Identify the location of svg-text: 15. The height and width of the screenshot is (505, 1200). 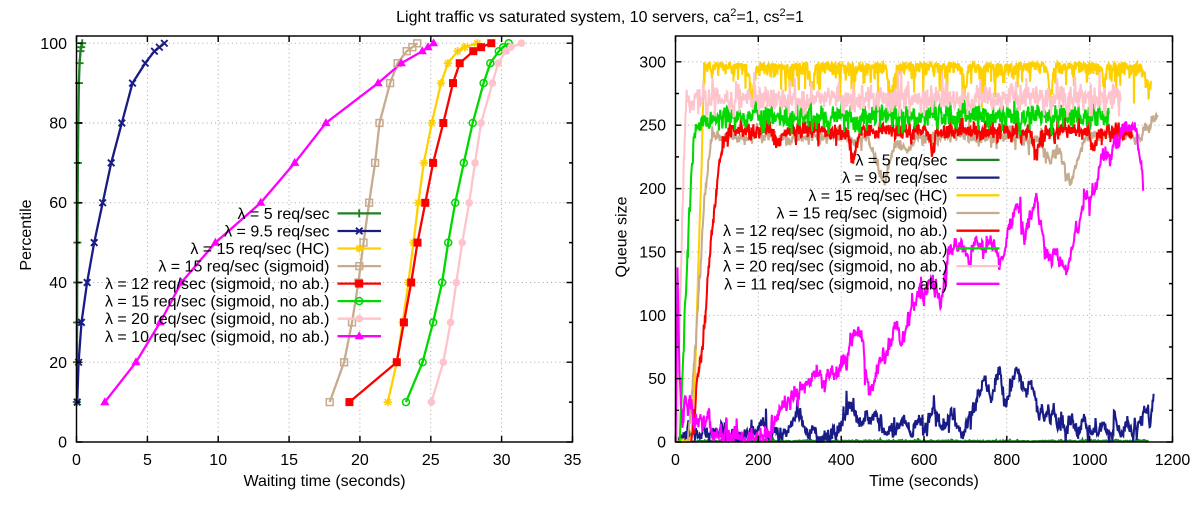
(289, 460).